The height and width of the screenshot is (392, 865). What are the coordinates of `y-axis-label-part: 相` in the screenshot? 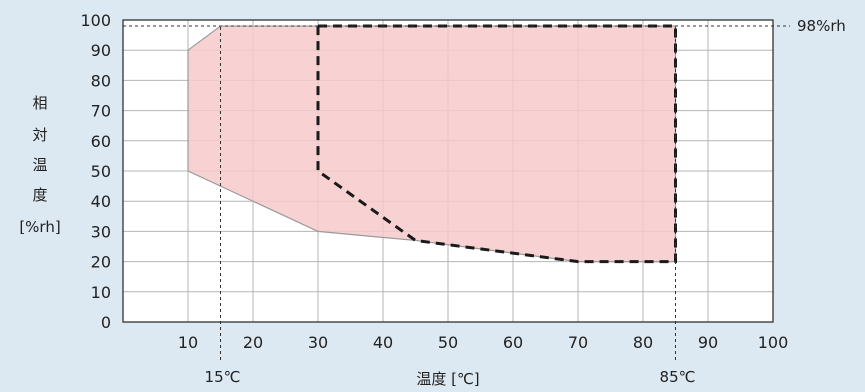 It's located at (39, 103).